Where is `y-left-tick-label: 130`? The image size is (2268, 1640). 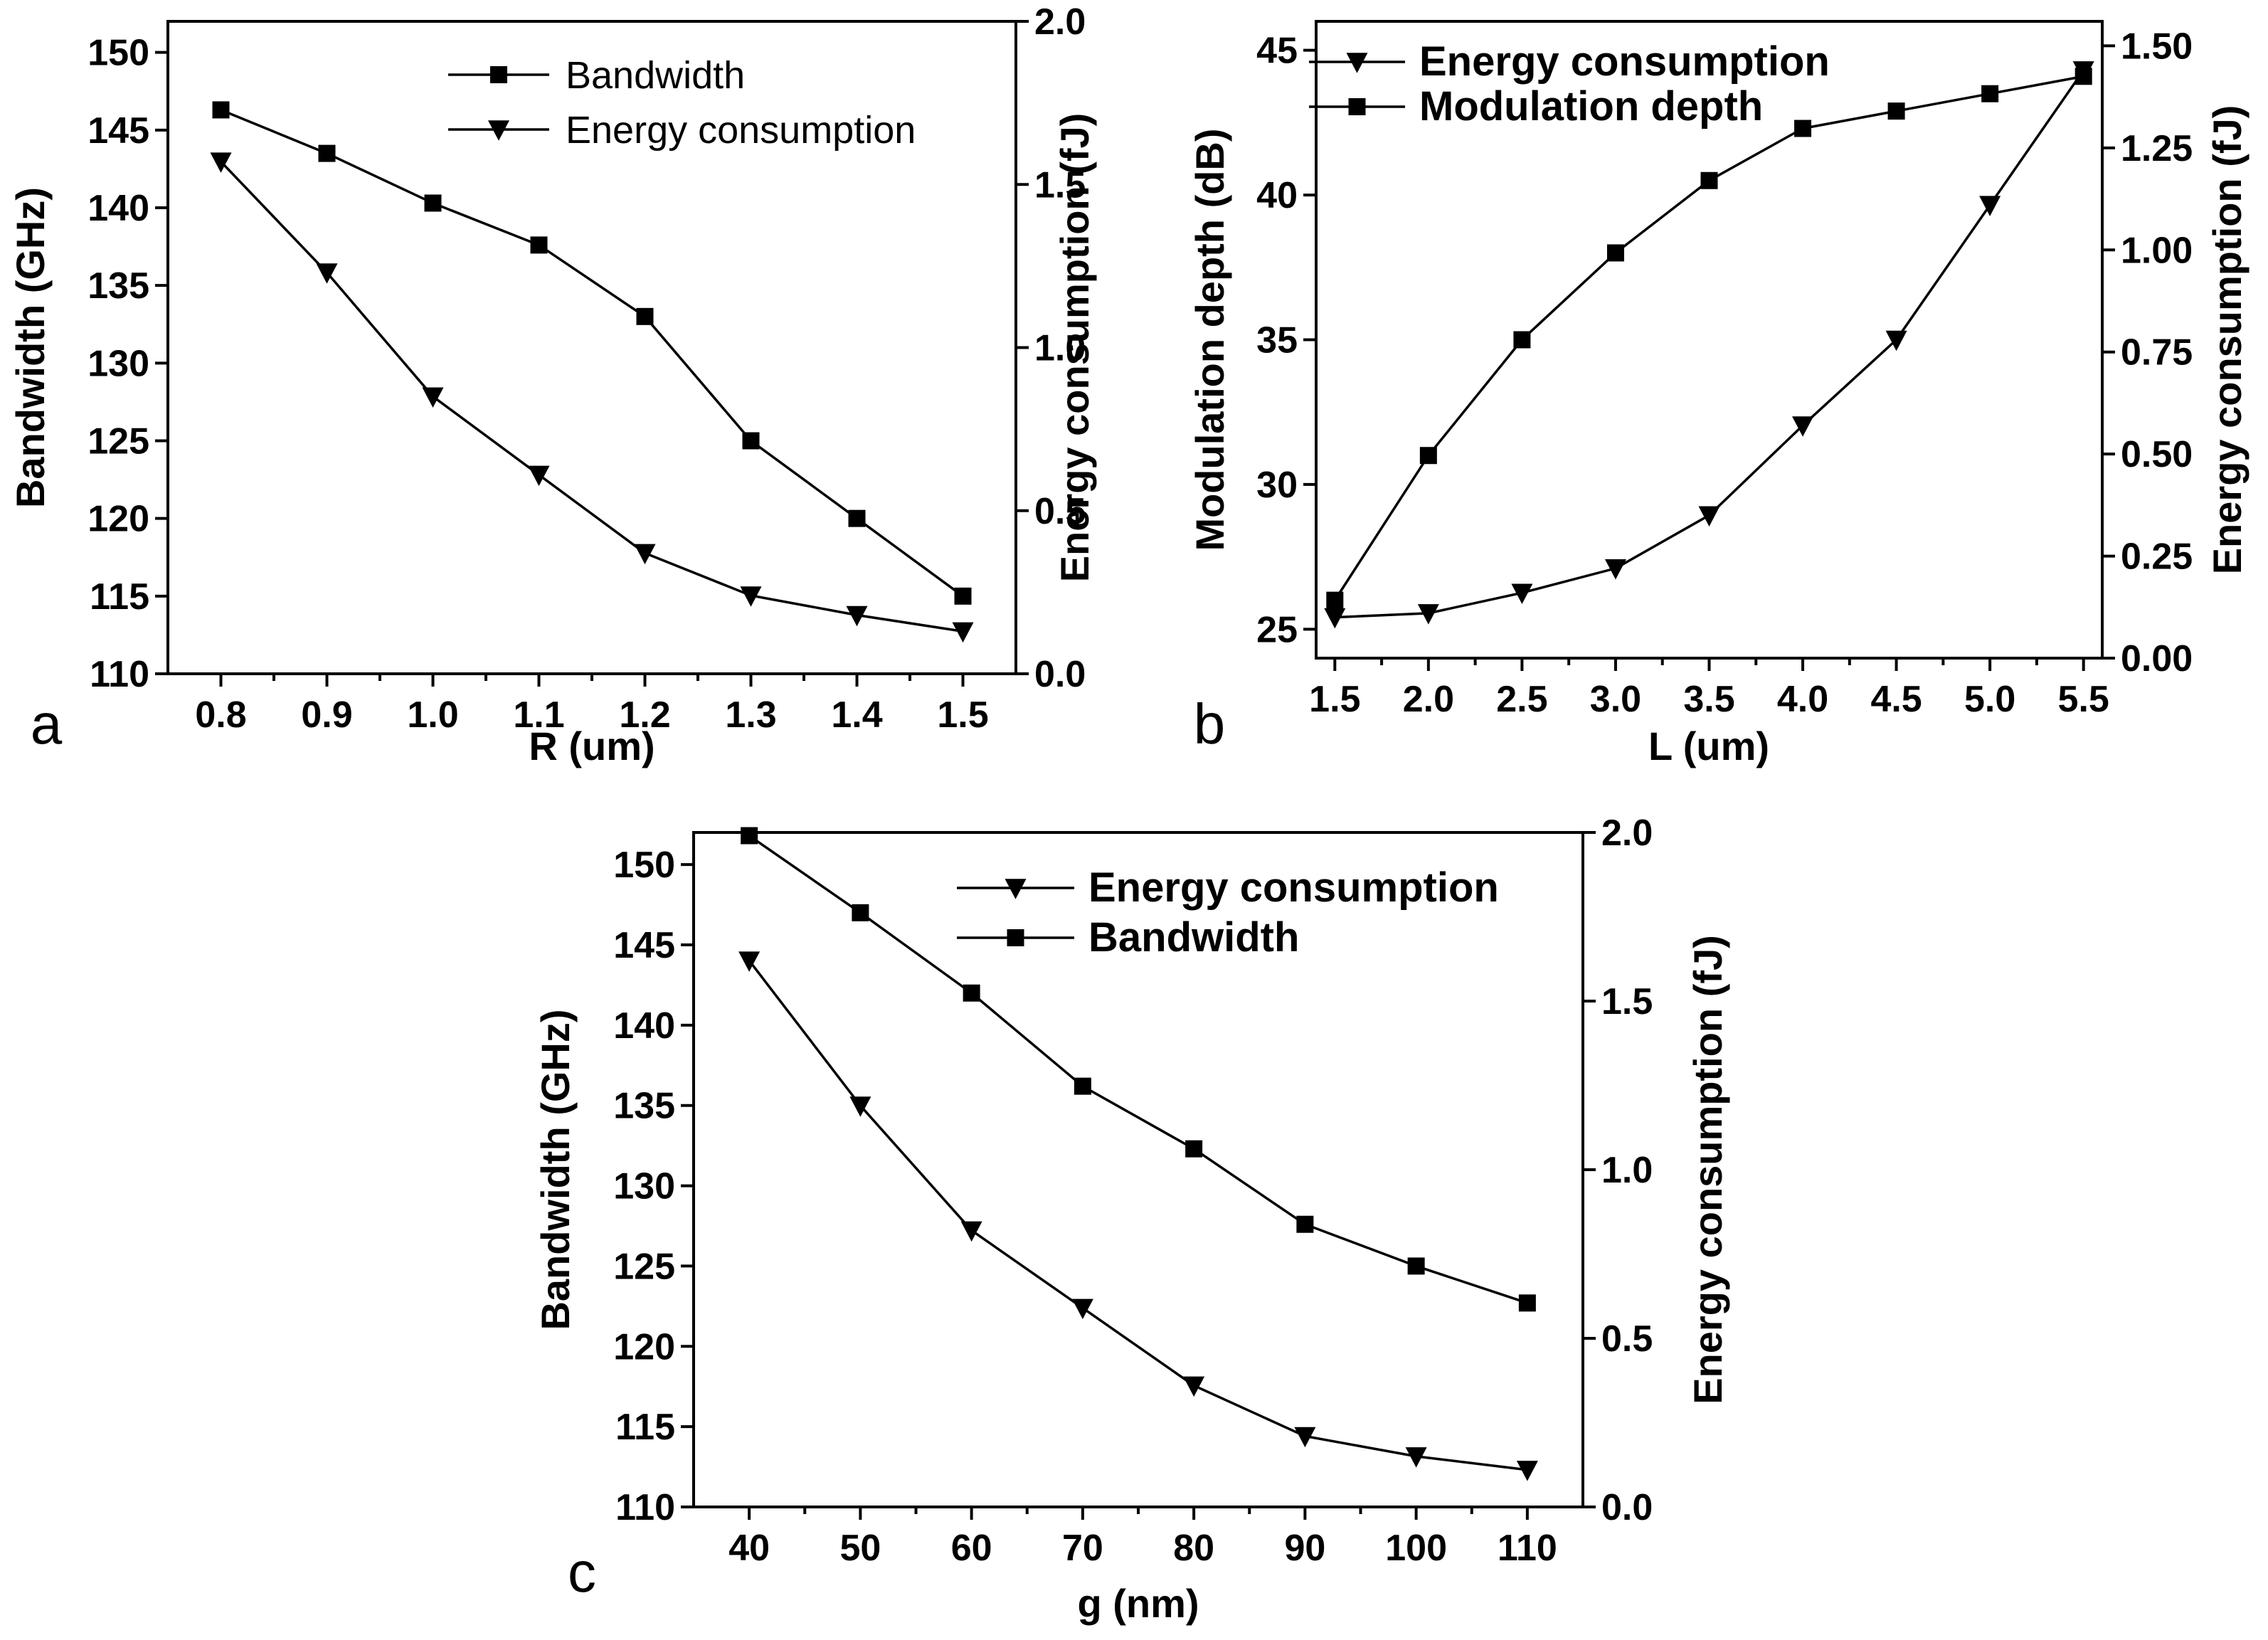 y-left-tick-label: 130 is located at coordinates (644, 1186).